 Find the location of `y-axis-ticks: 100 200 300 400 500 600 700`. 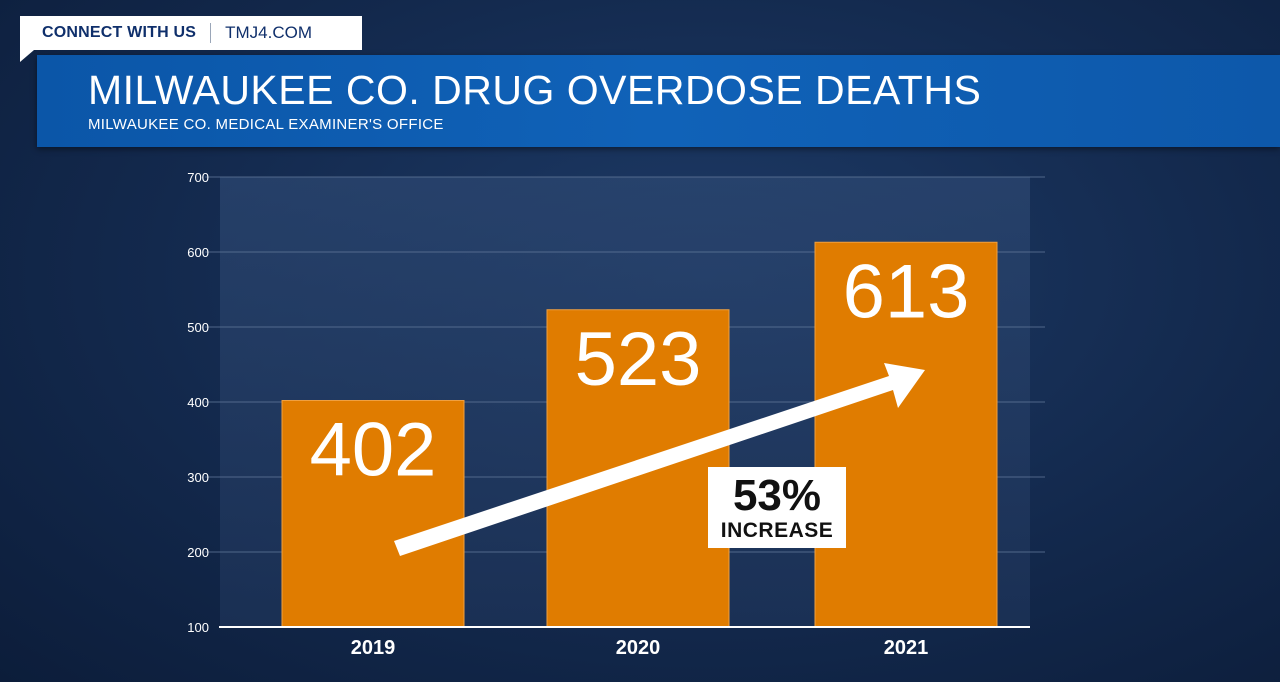

y-axis-ticks: 100 200 300 400 500 600 700 is located at coordinates (198, 402).